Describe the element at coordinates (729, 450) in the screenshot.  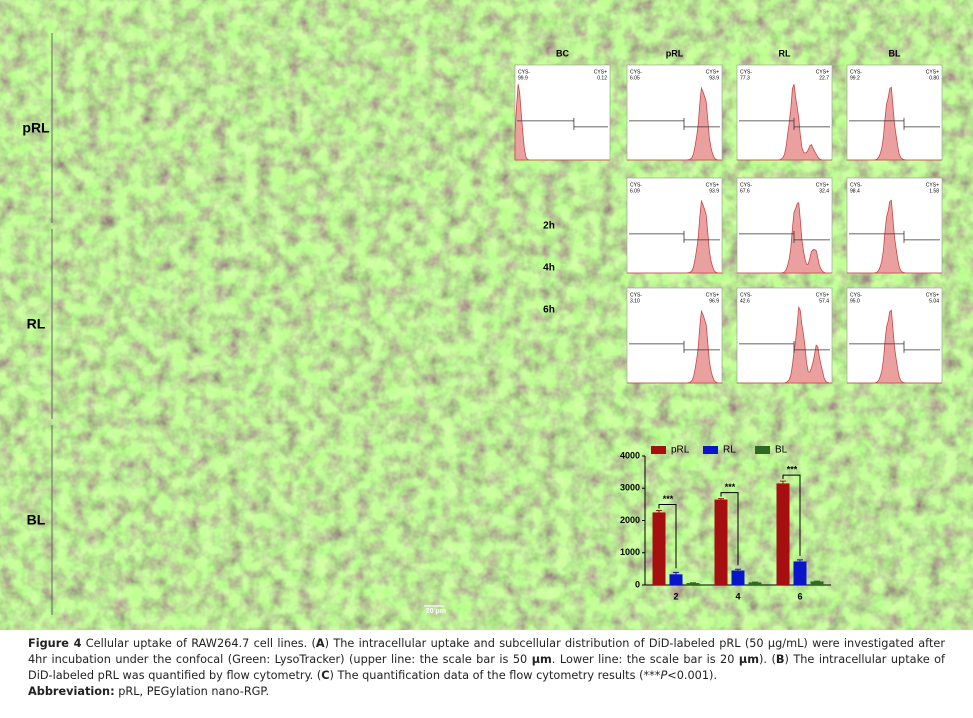
I see `legend-label: RL` at that location.